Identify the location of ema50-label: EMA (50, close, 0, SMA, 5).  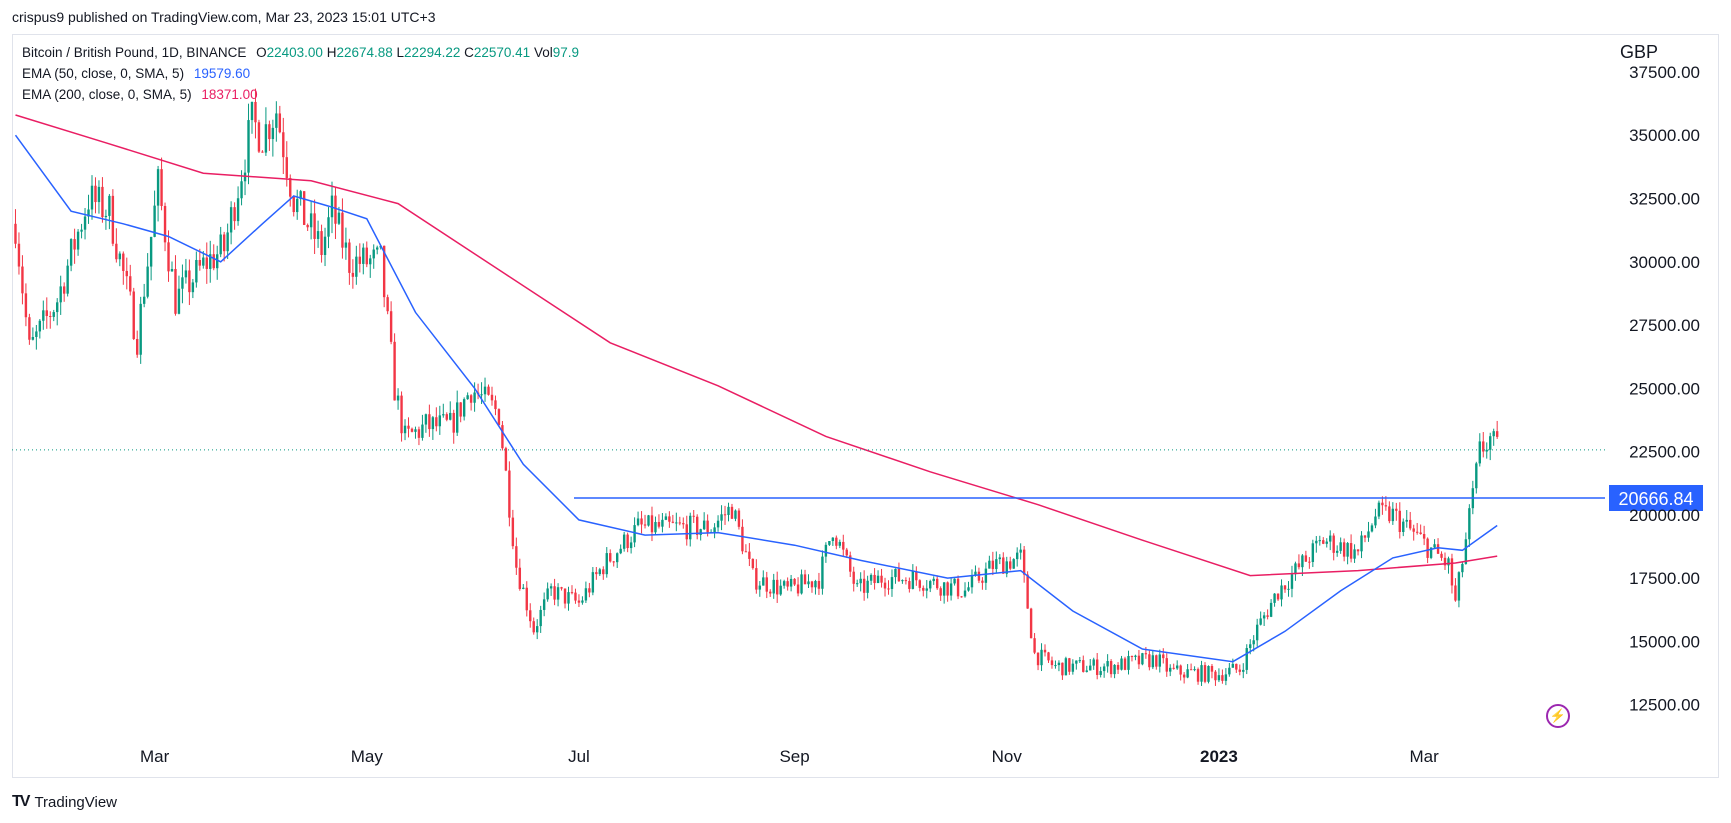
(103, 73).